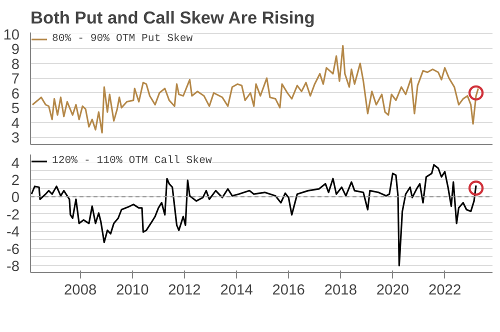  What do you see at coordinates (236, 290) in the screenshot?
I see `x-tick-label: 2014` at bounding box center [236, 290].